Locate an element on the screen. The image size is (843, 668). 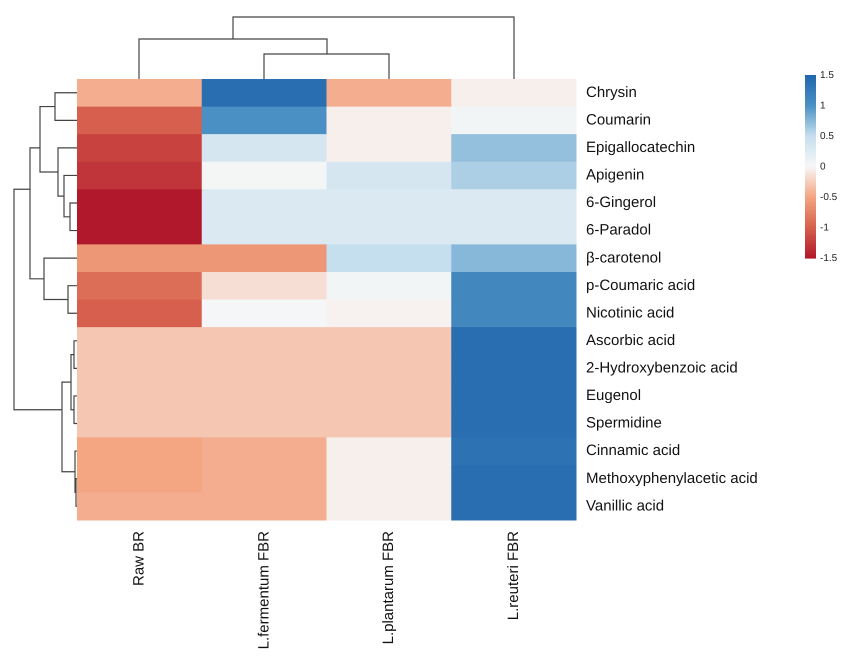
x-tick-label: L.reuteri FBR is located at coordinates (513, 575).